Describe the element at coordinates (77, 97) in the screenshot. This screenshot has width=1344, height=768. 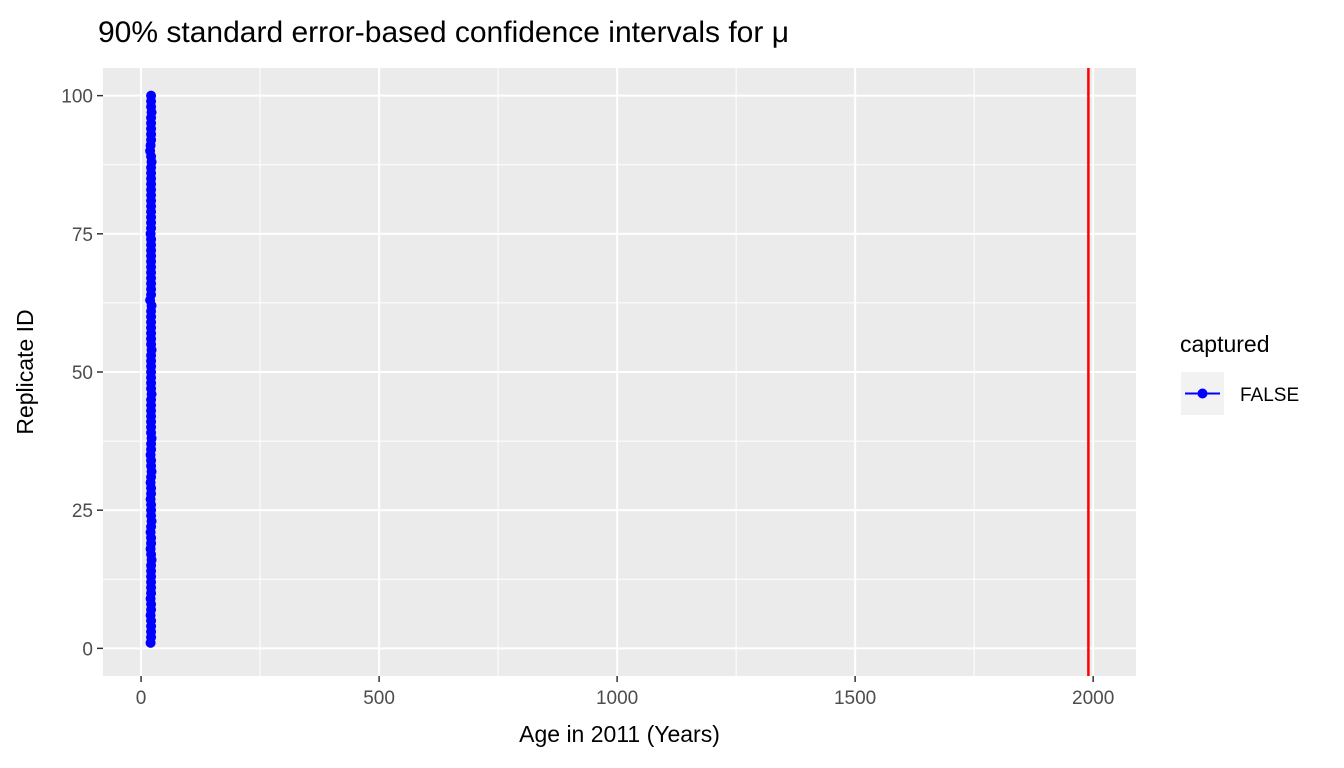
I see `y-tick-label: 100` at that location.